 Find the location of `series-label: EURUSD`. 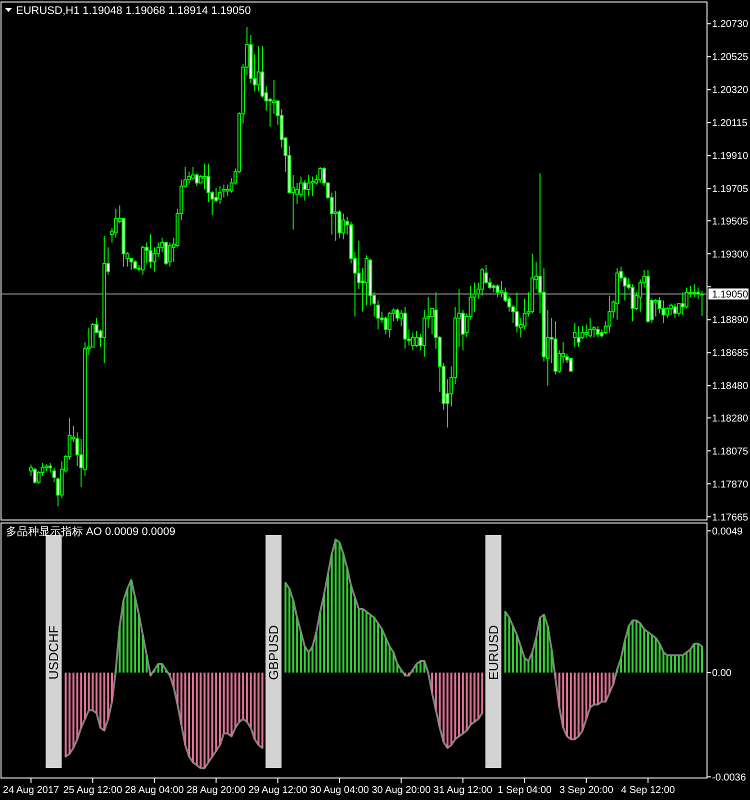

series-label: EURUSD is located at coordinates (493, 651).